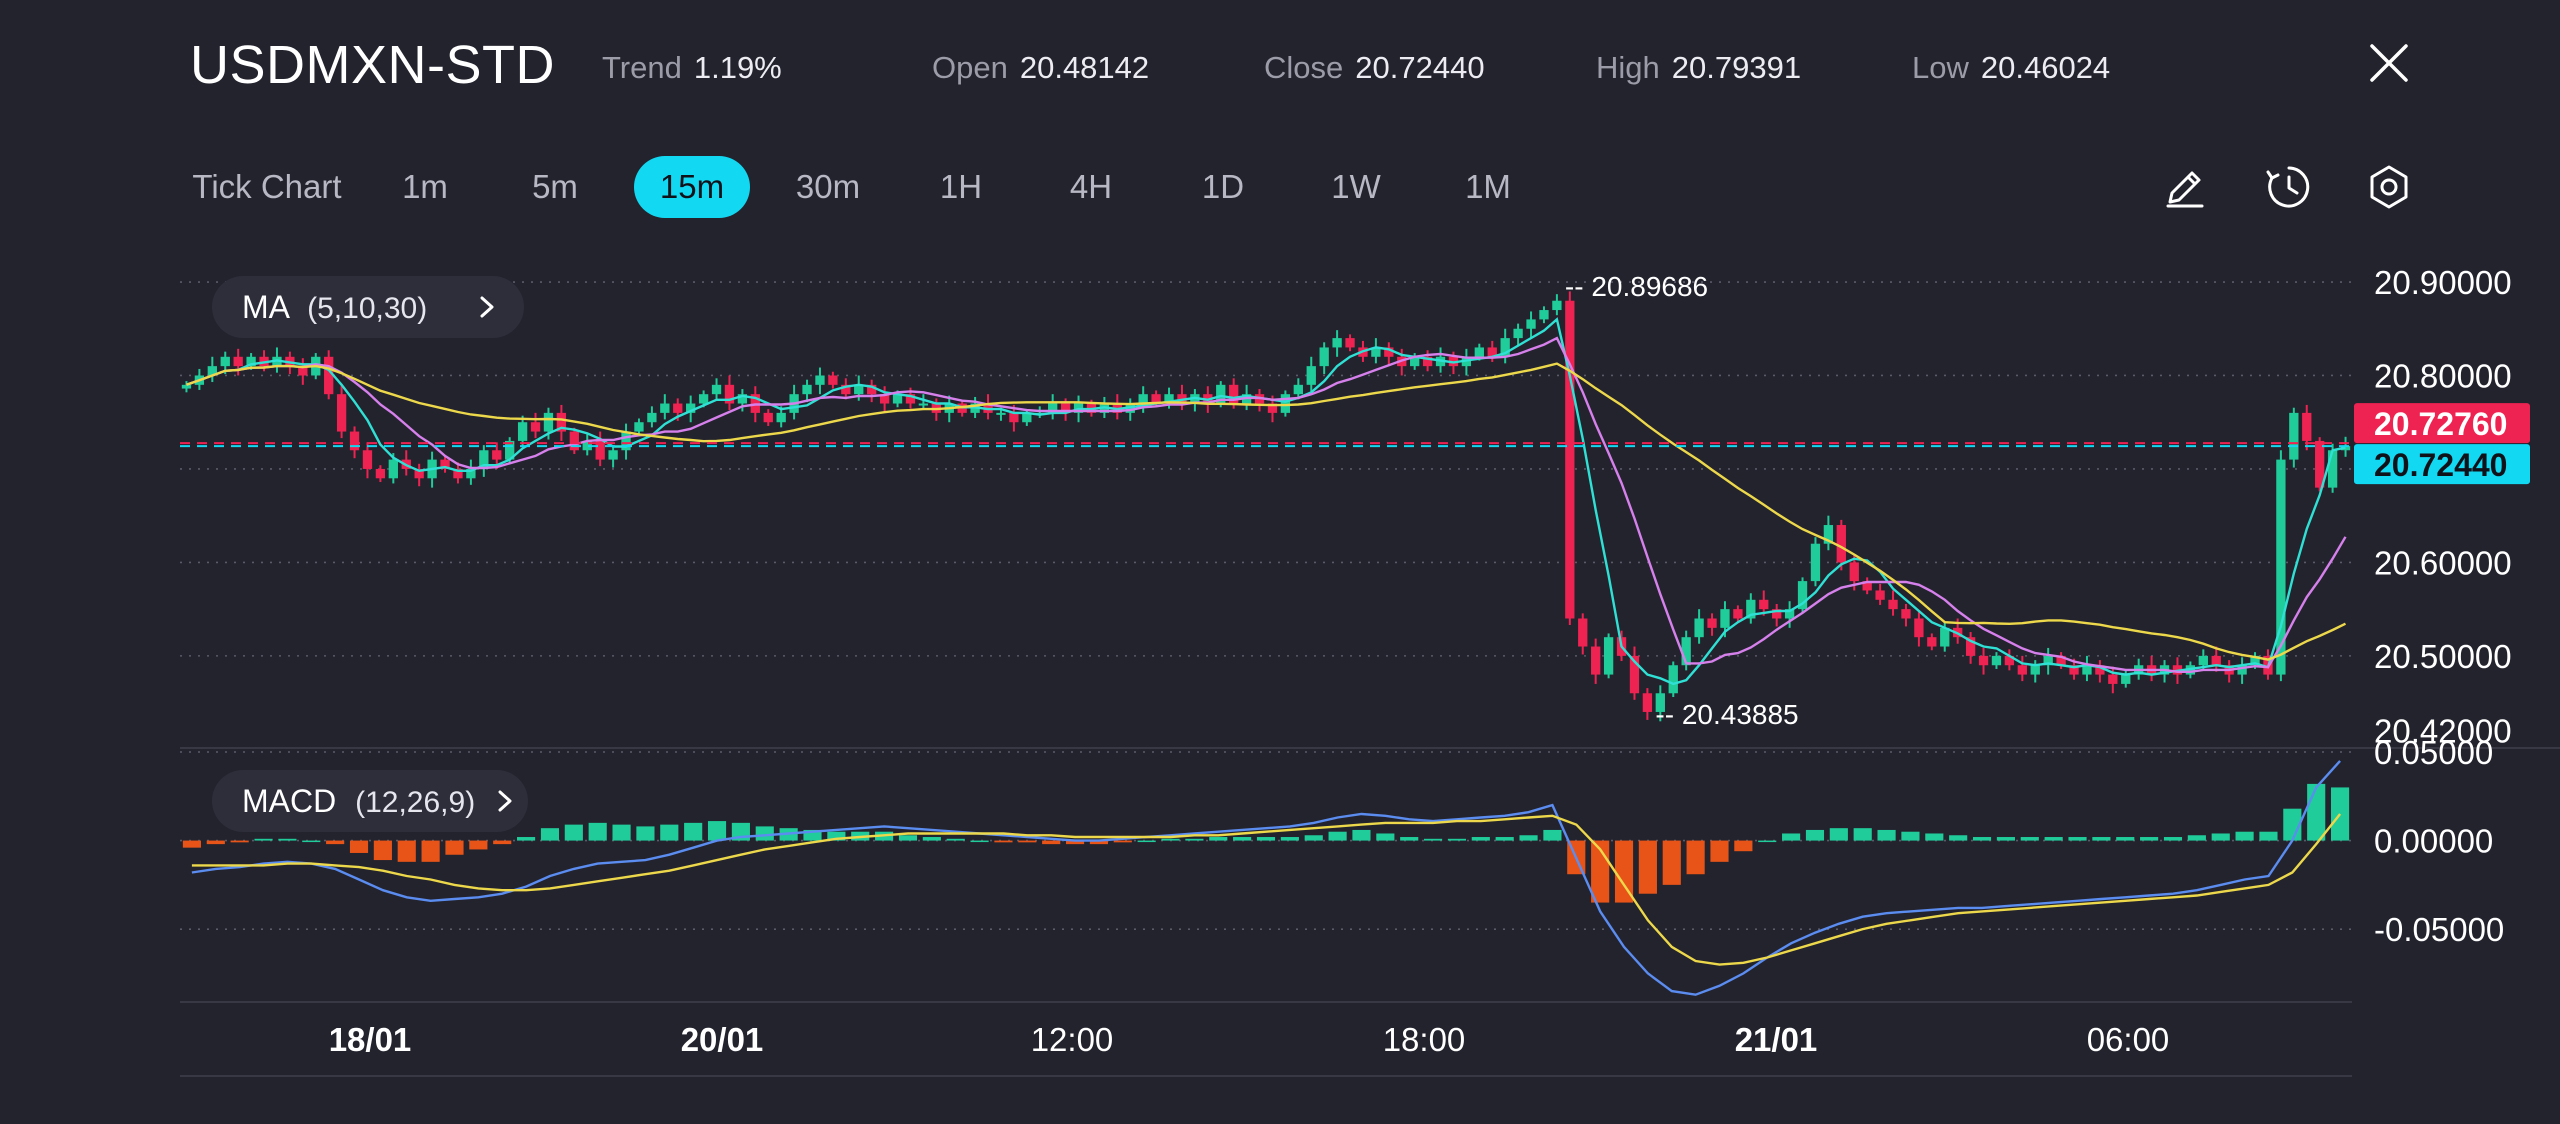 Image resolution: width=2560 pixels, height=1124 pixels. What do you see at coordinates (370, 1039) in the screenshot?
I see `time-axis-tick-label: 18/01` at bounding box center [370, 1039].